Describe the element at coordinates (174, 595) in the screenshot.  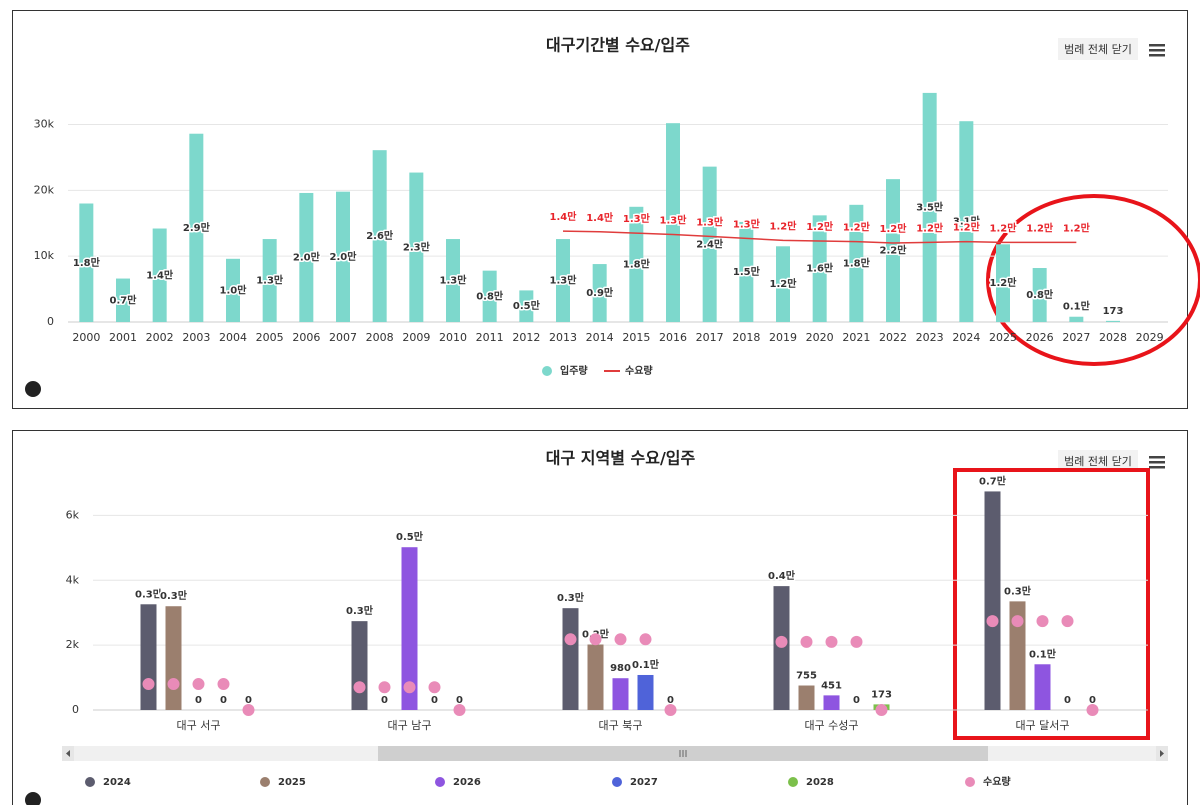
I see `data-label: 0.3만` at that location.